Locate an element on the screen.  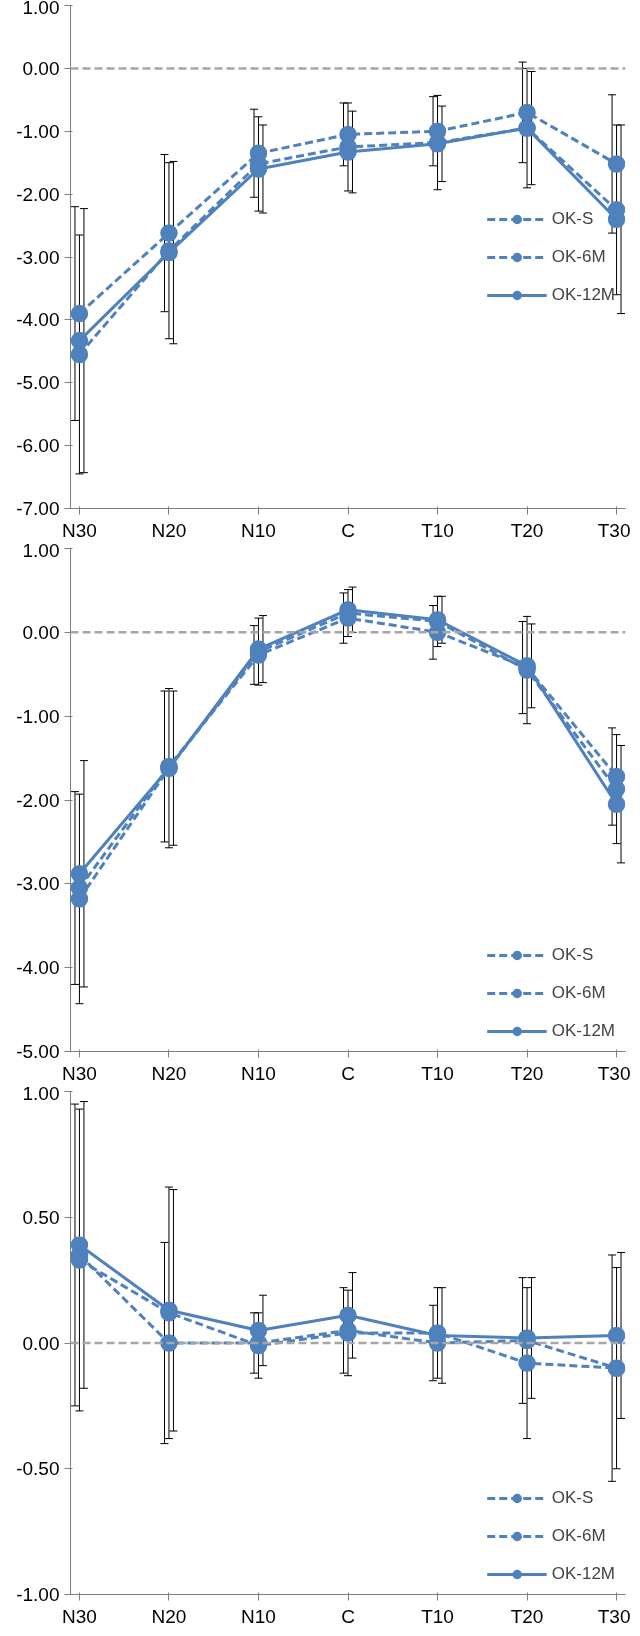
y-tick-label: -6.00 is located at coordinates (38, 446).